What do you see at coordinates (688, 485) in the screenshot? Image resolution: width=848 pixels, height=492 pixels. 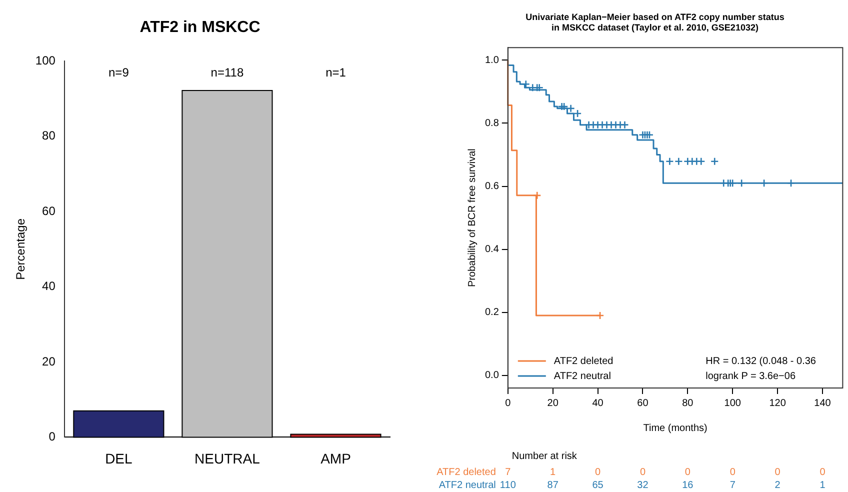 I see `text: 16` at bounding box center [688, 485].